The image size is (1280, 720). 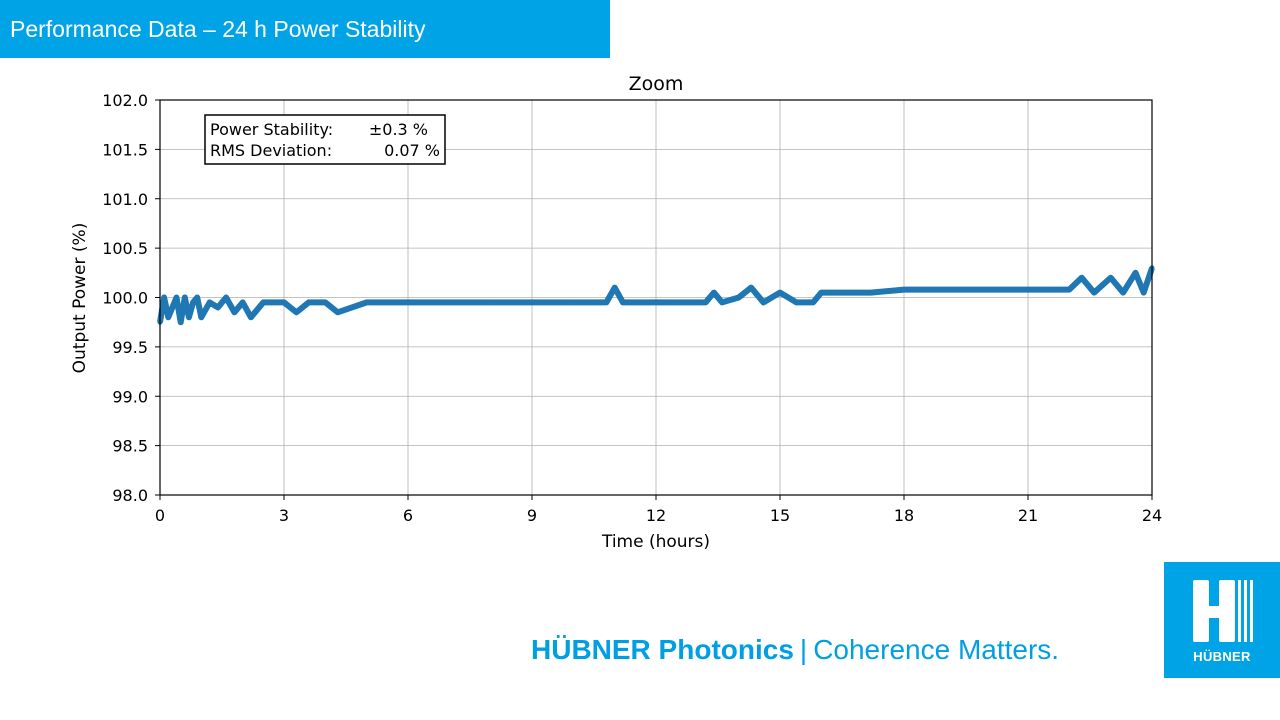 I want to click on brand-name: HÜBNER Photonics, so click(x=662, y=649).